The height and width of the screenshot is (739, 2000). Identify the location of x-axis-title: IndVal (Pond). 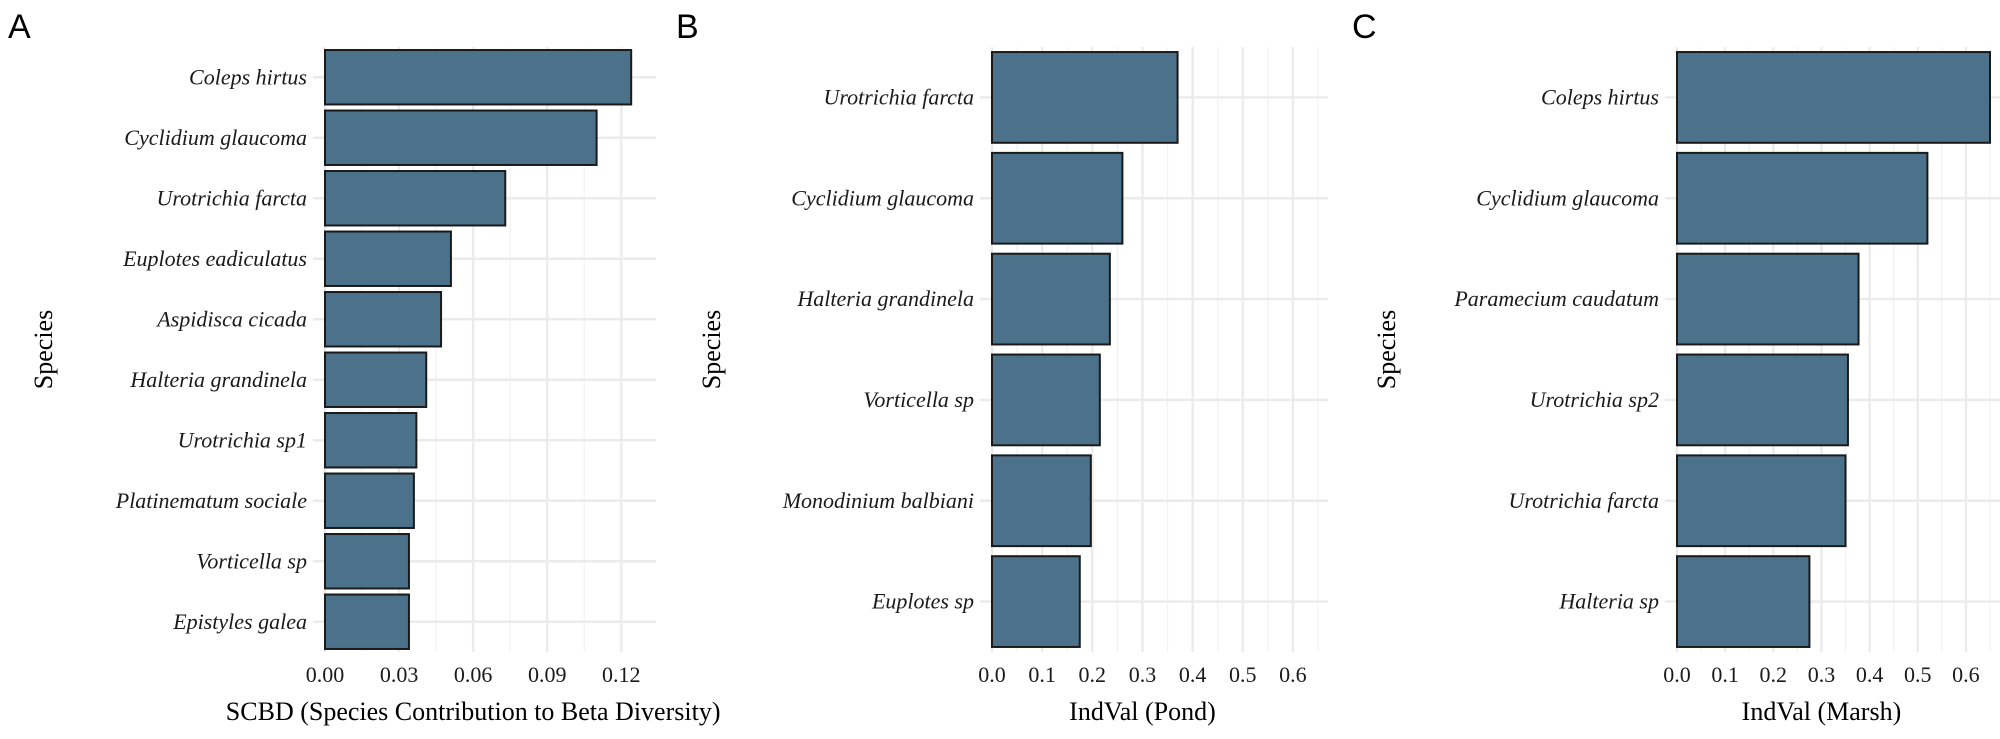
(1142, 711).